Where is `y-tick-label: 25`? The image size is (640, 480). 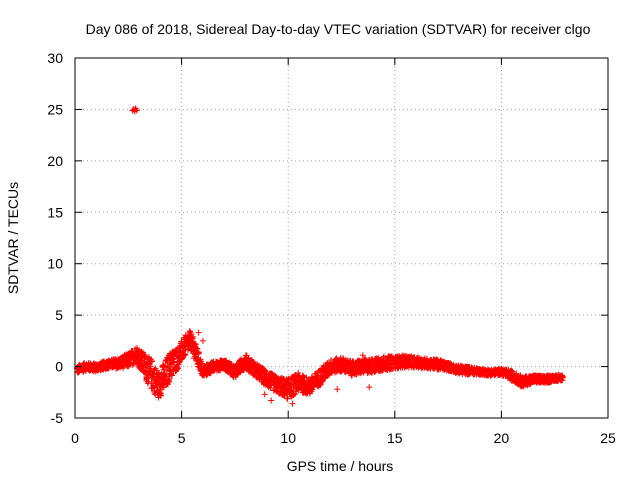 y-tick-label: 25 is located at coordinates (55, 109).